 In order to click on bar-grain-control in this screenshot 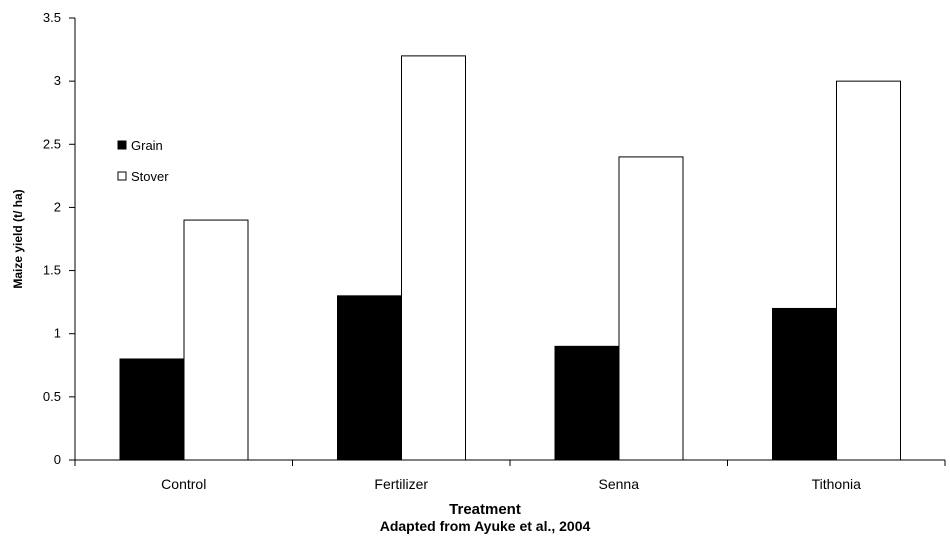, I will do `click(152, 409)`.